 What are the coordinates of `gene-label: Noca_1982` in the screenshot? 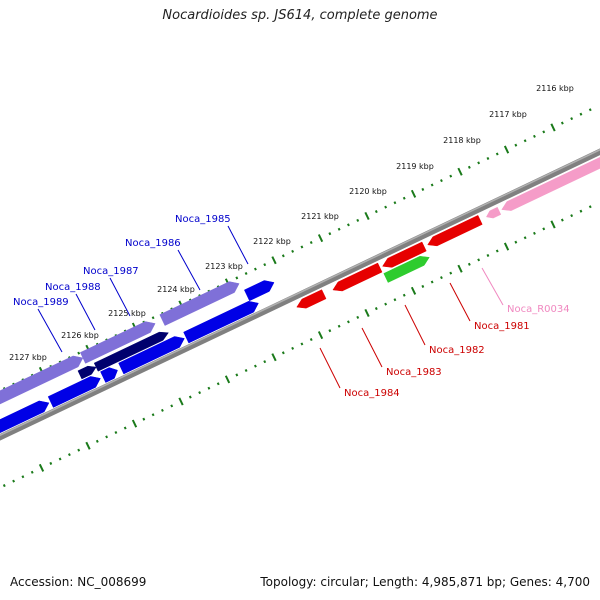 It's located at (457, 350).